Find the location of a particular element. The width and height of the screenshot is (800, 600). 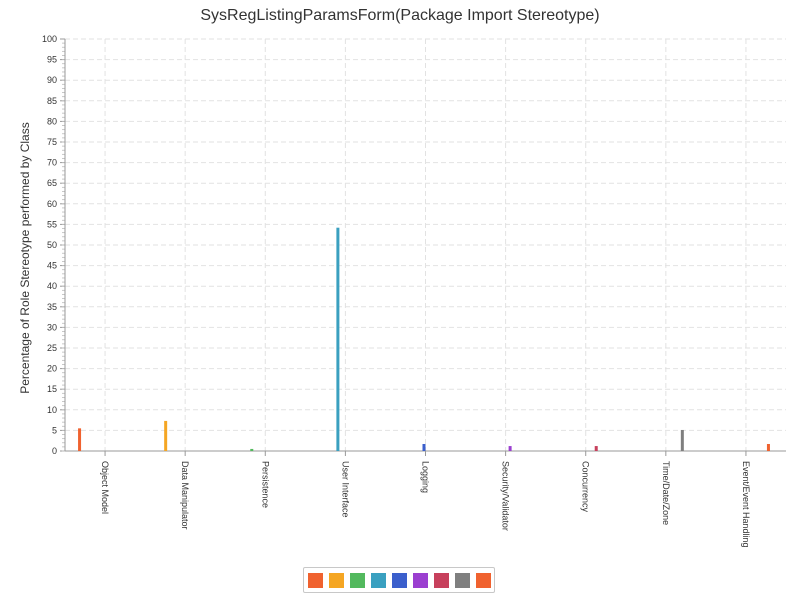

y-tick-label: 90 is located at coordinates (52, 80).